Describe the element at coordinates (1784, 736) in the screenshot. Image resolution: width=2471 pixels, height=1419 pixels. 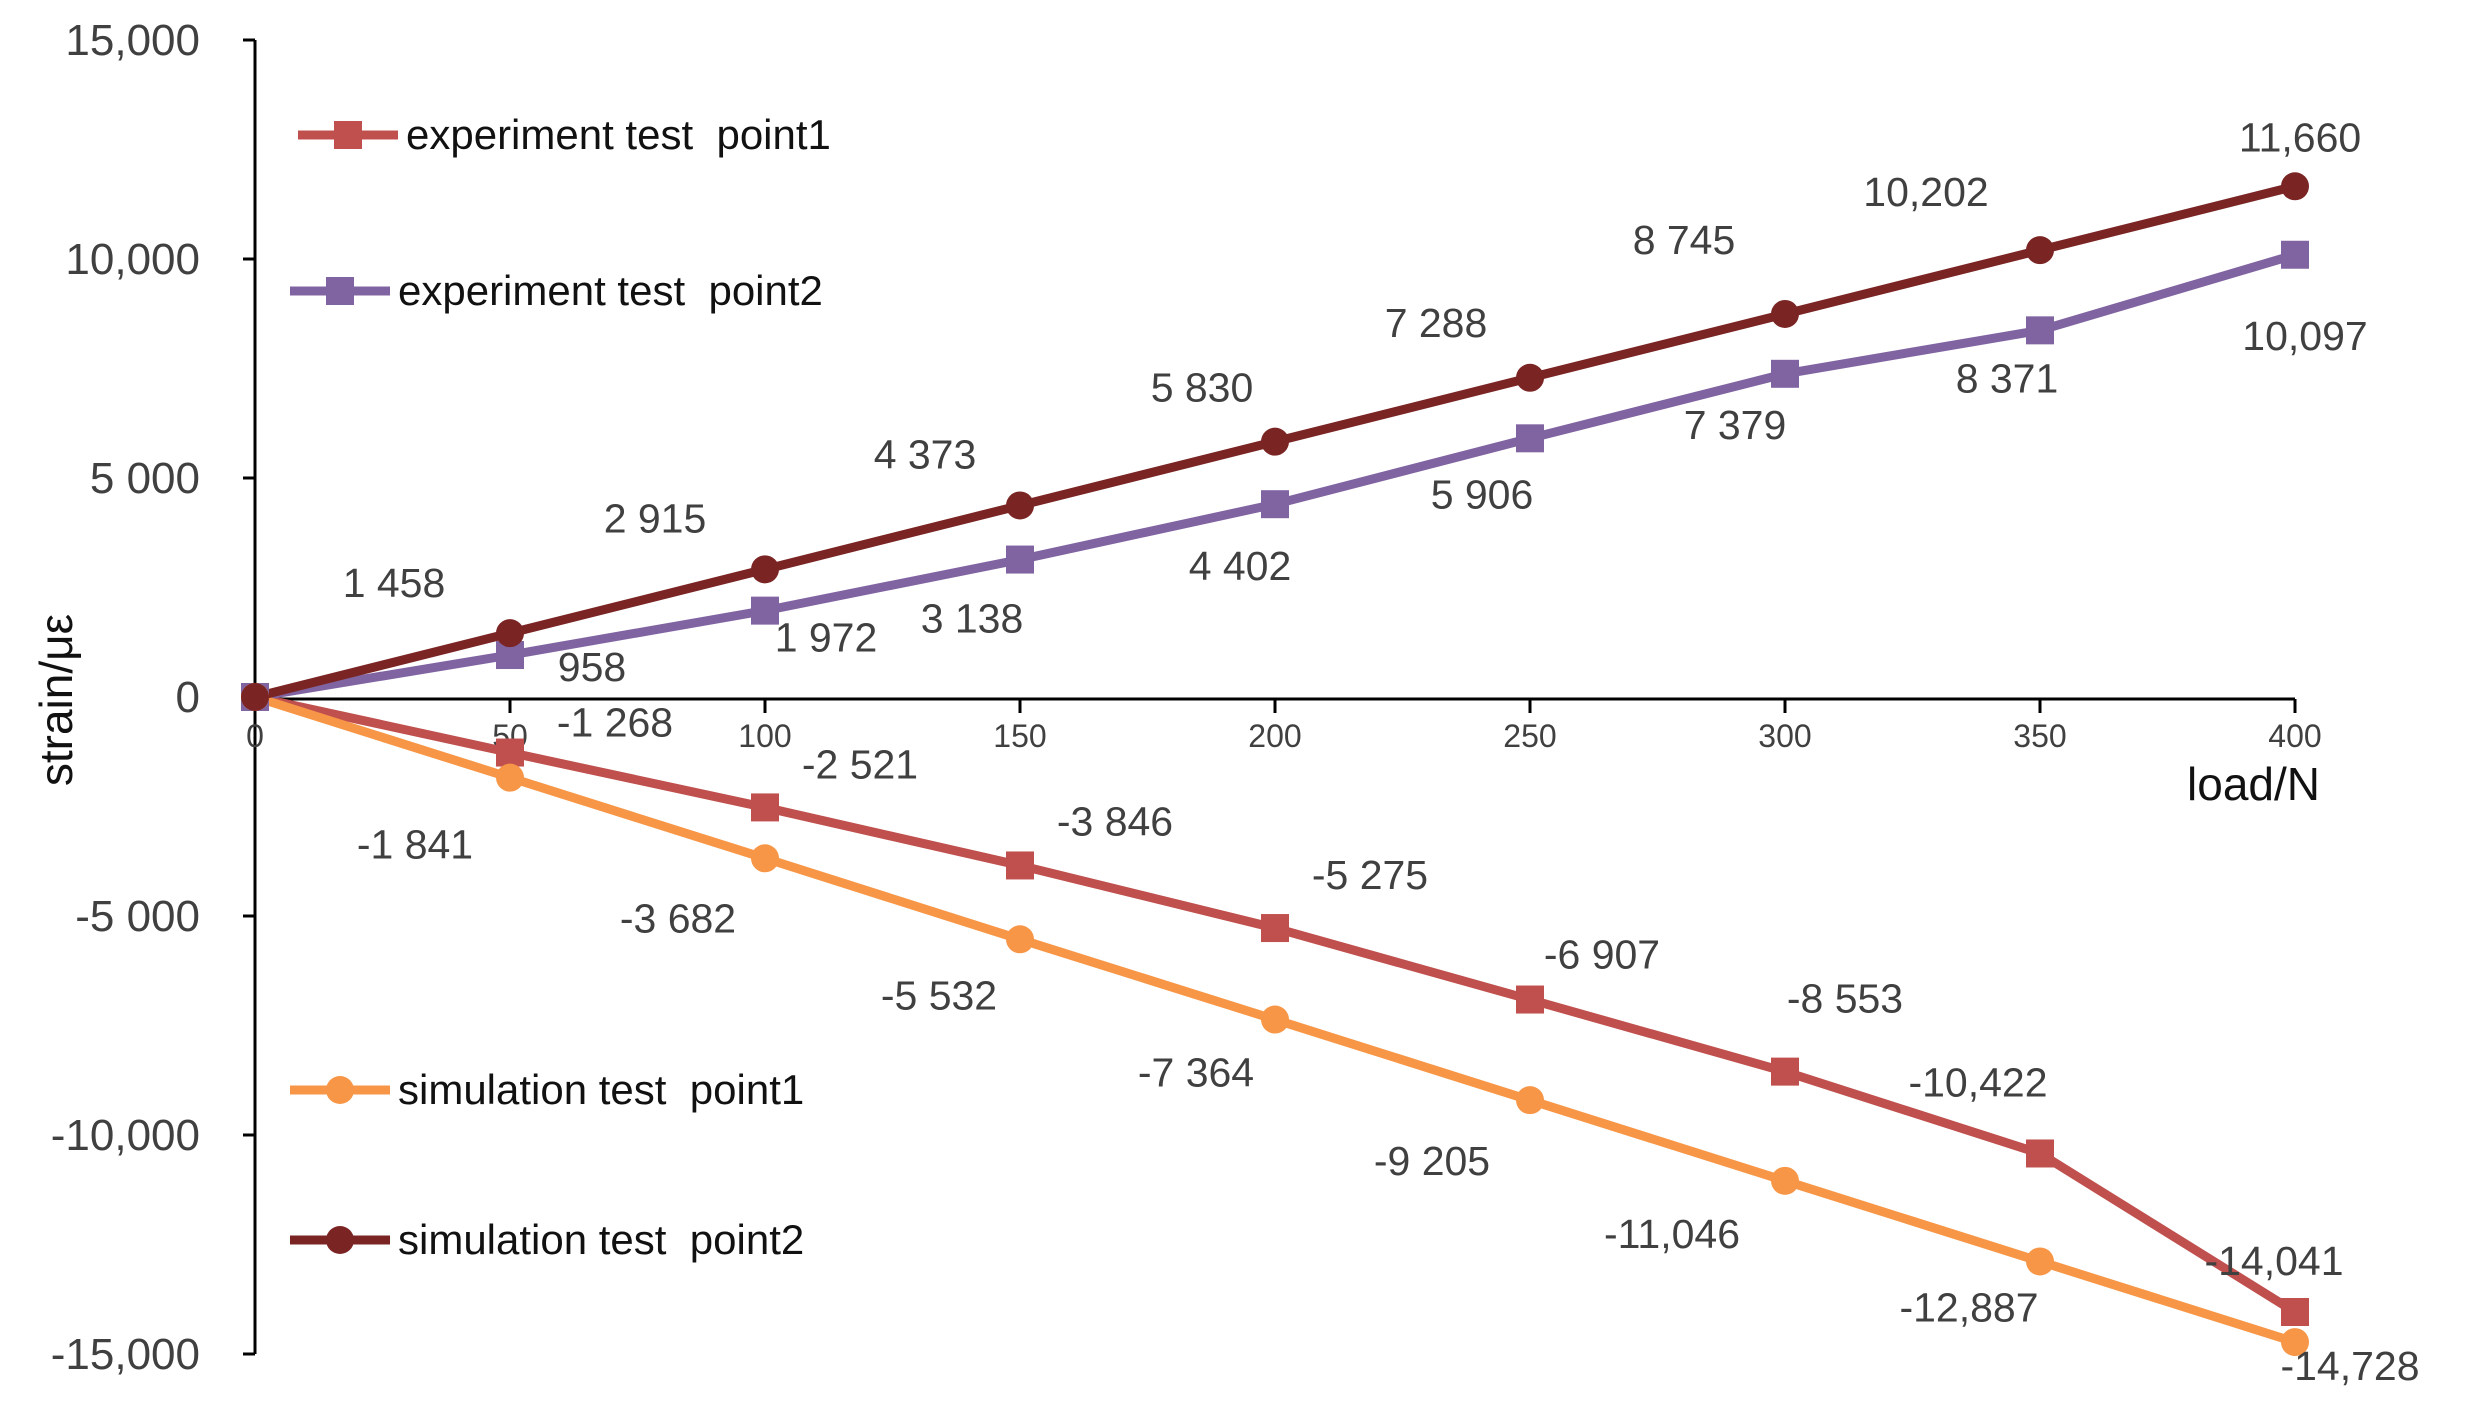
I see `x-tick-label: 300` at that location.